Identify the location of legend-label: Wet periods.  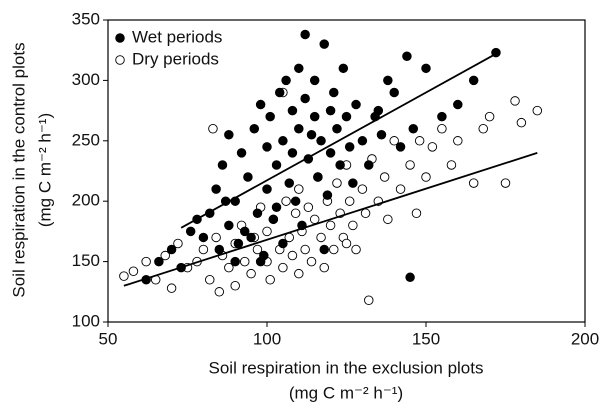
(177, 36).